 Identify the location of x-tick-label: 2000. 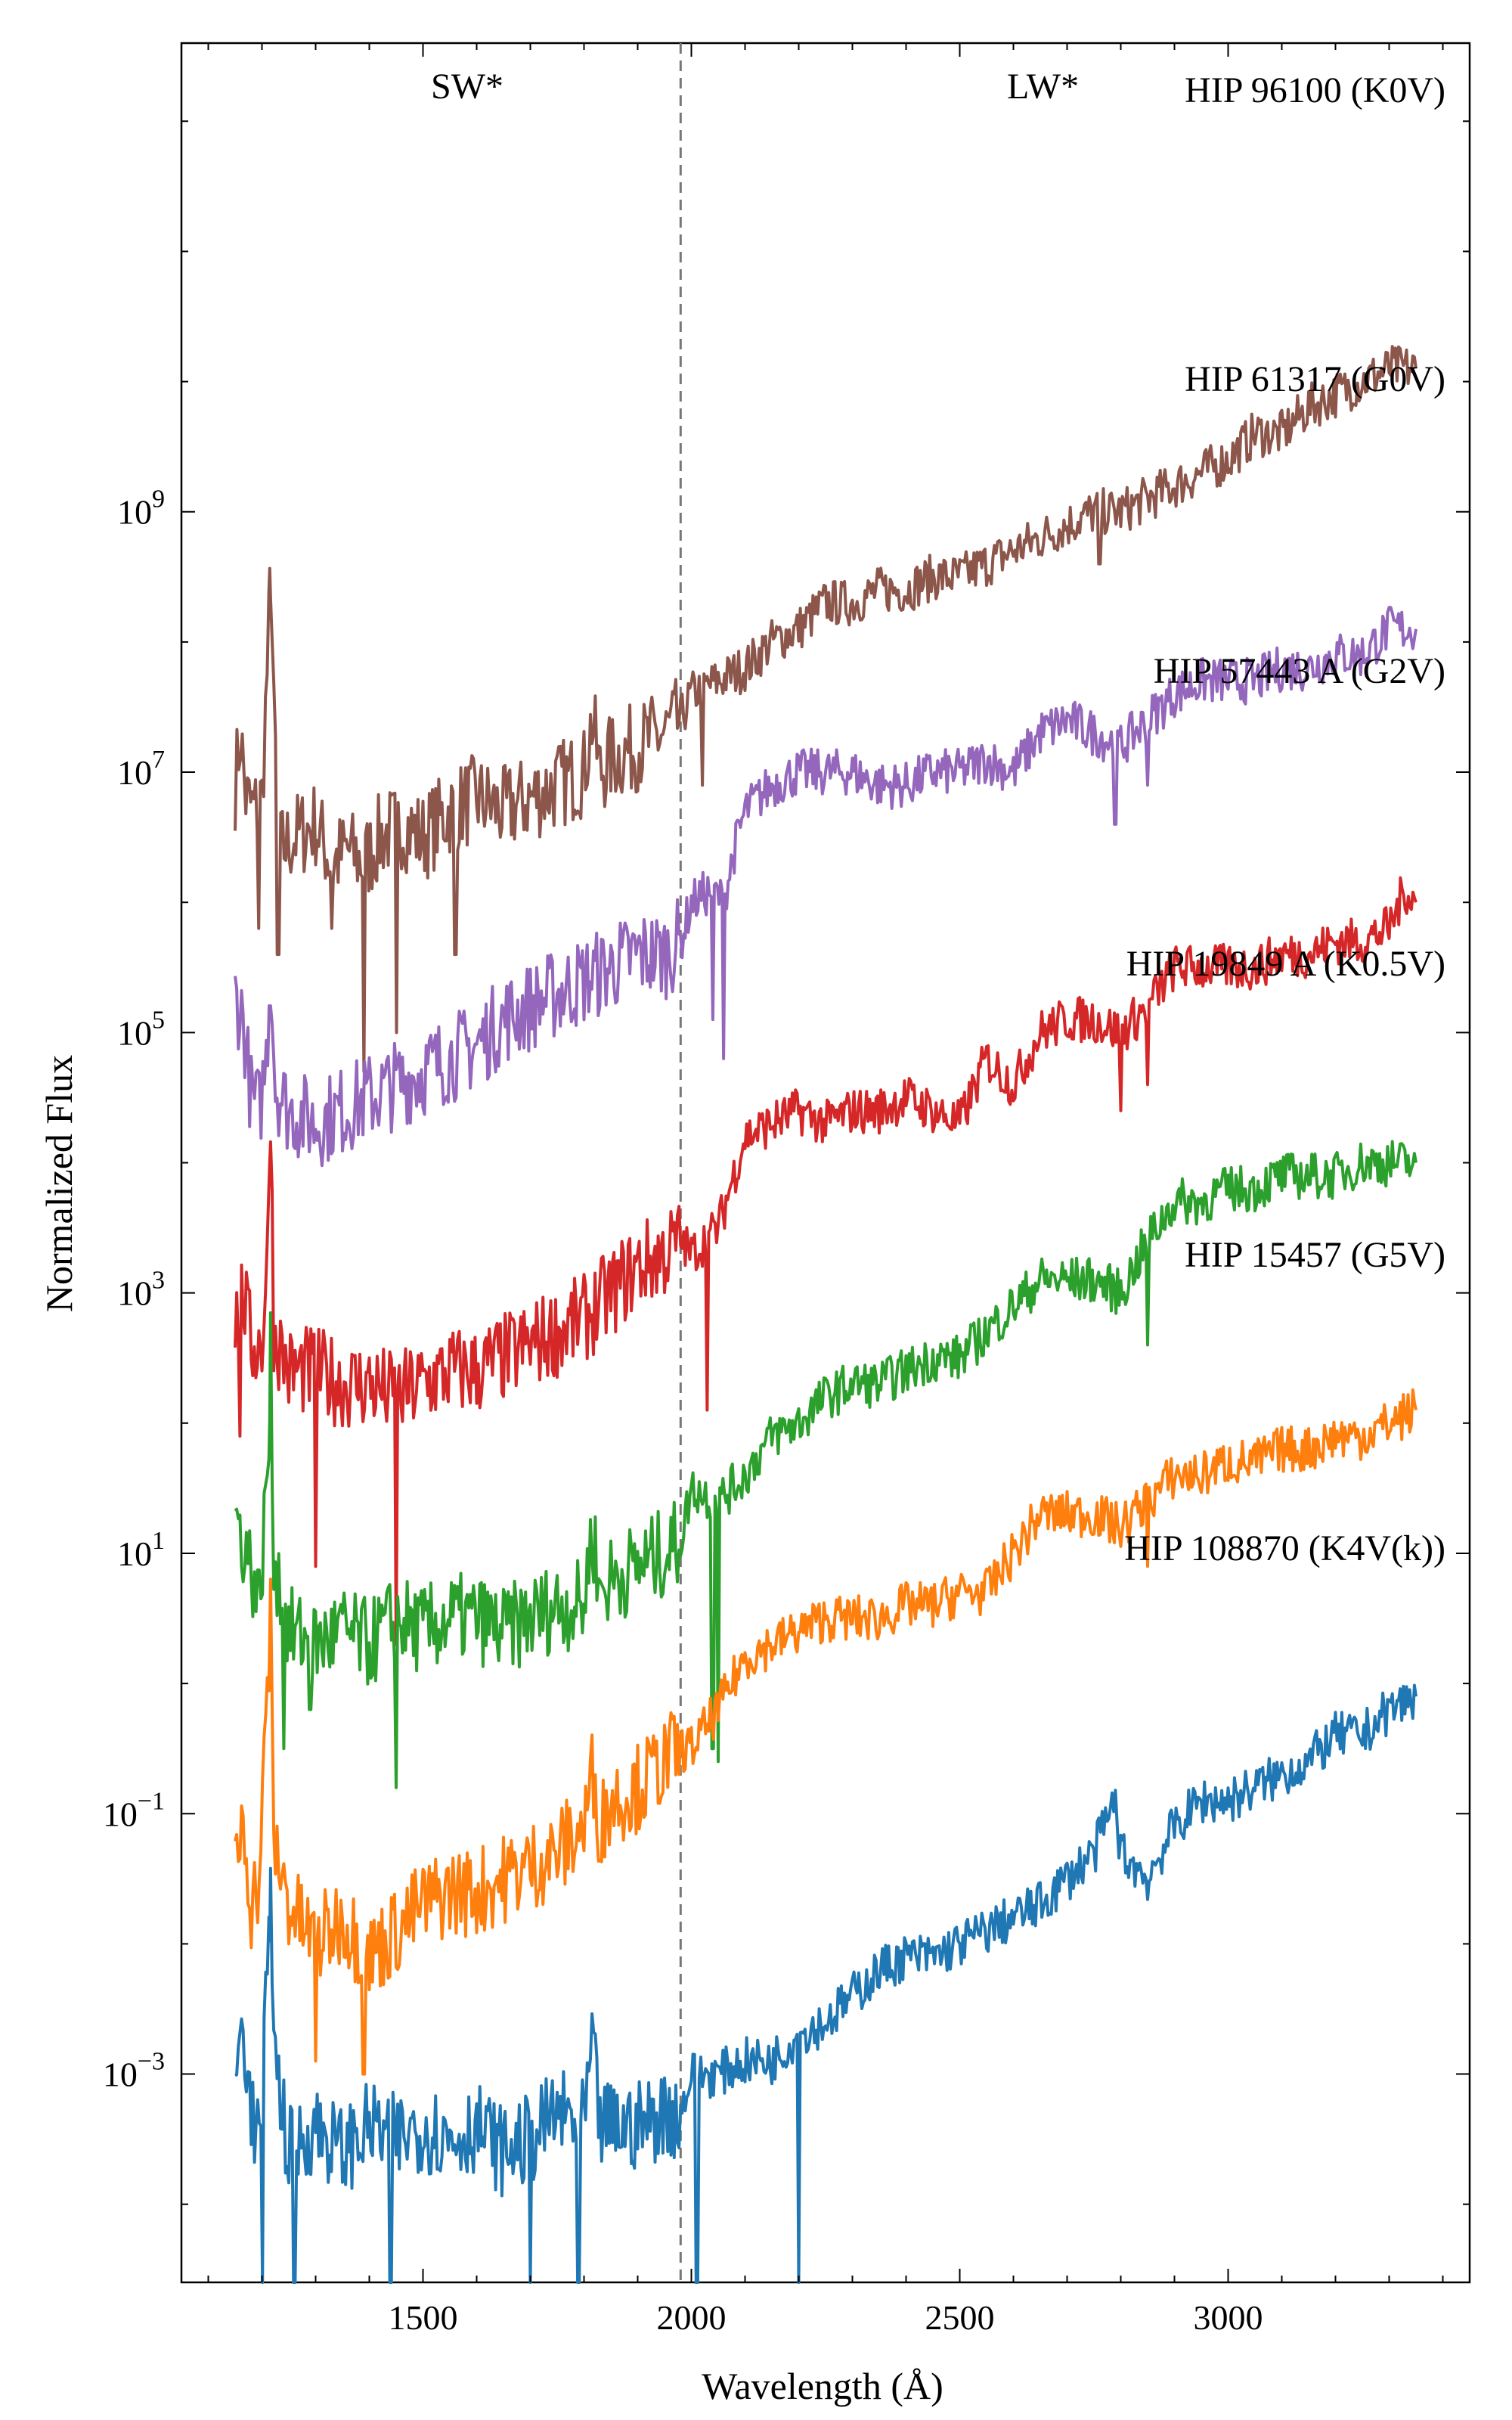
(692, 2317).